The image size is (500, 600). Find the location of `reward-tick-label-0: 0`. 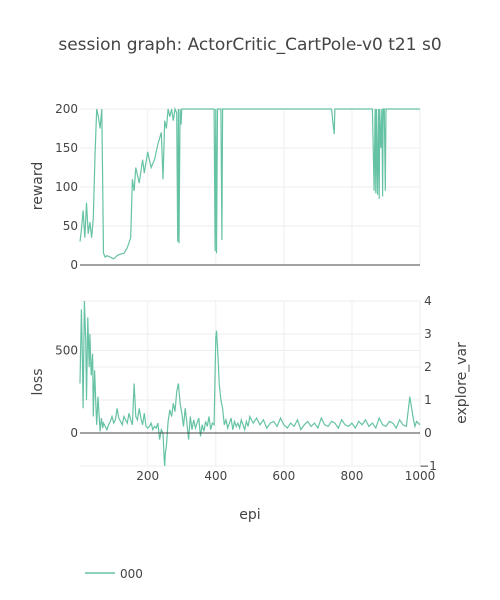

reward-tick-label-0: 0 is located at coordinates (74, 265).